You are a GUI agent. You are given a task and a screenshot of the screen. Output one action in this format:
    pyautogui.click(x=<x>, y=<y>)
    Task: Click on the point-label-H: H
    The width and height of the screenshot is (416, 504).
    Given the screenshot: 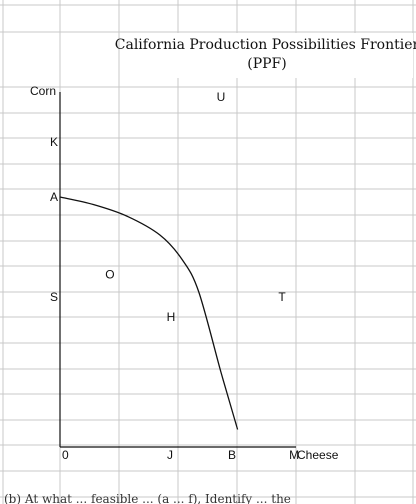 What is the action you would take?
    pyautogui.click(x=171, y=317)
    